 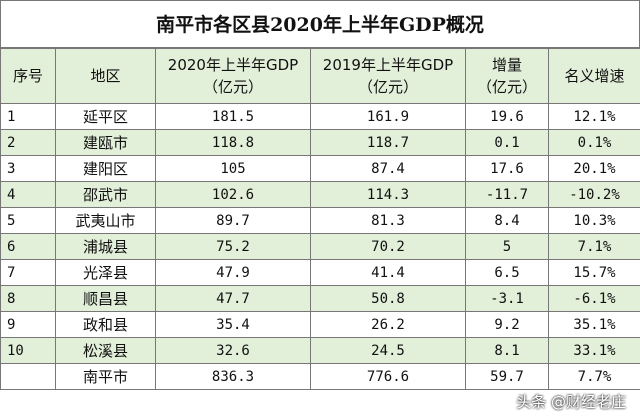 What do you see at coordinates (507, 376) in the screenshot?
I see `table-cell: 59.7` at bounding box center [507, 376].